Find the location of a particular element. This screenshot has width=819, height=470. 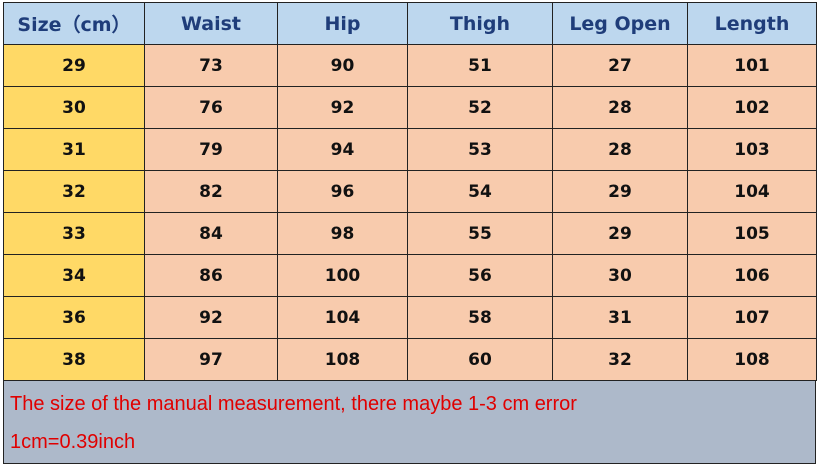

size-cell: 32 is located at coordinates (74, 191).